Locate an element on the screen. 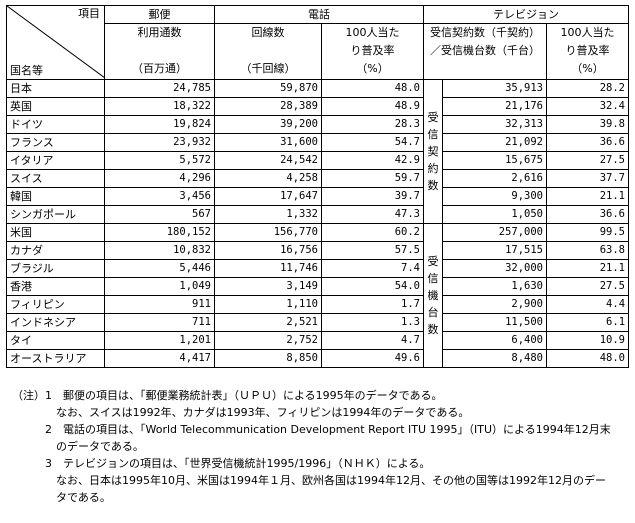 The width and height of the screenshot is (635, 523). country-name: タイ is located at coordinates (55, 340).